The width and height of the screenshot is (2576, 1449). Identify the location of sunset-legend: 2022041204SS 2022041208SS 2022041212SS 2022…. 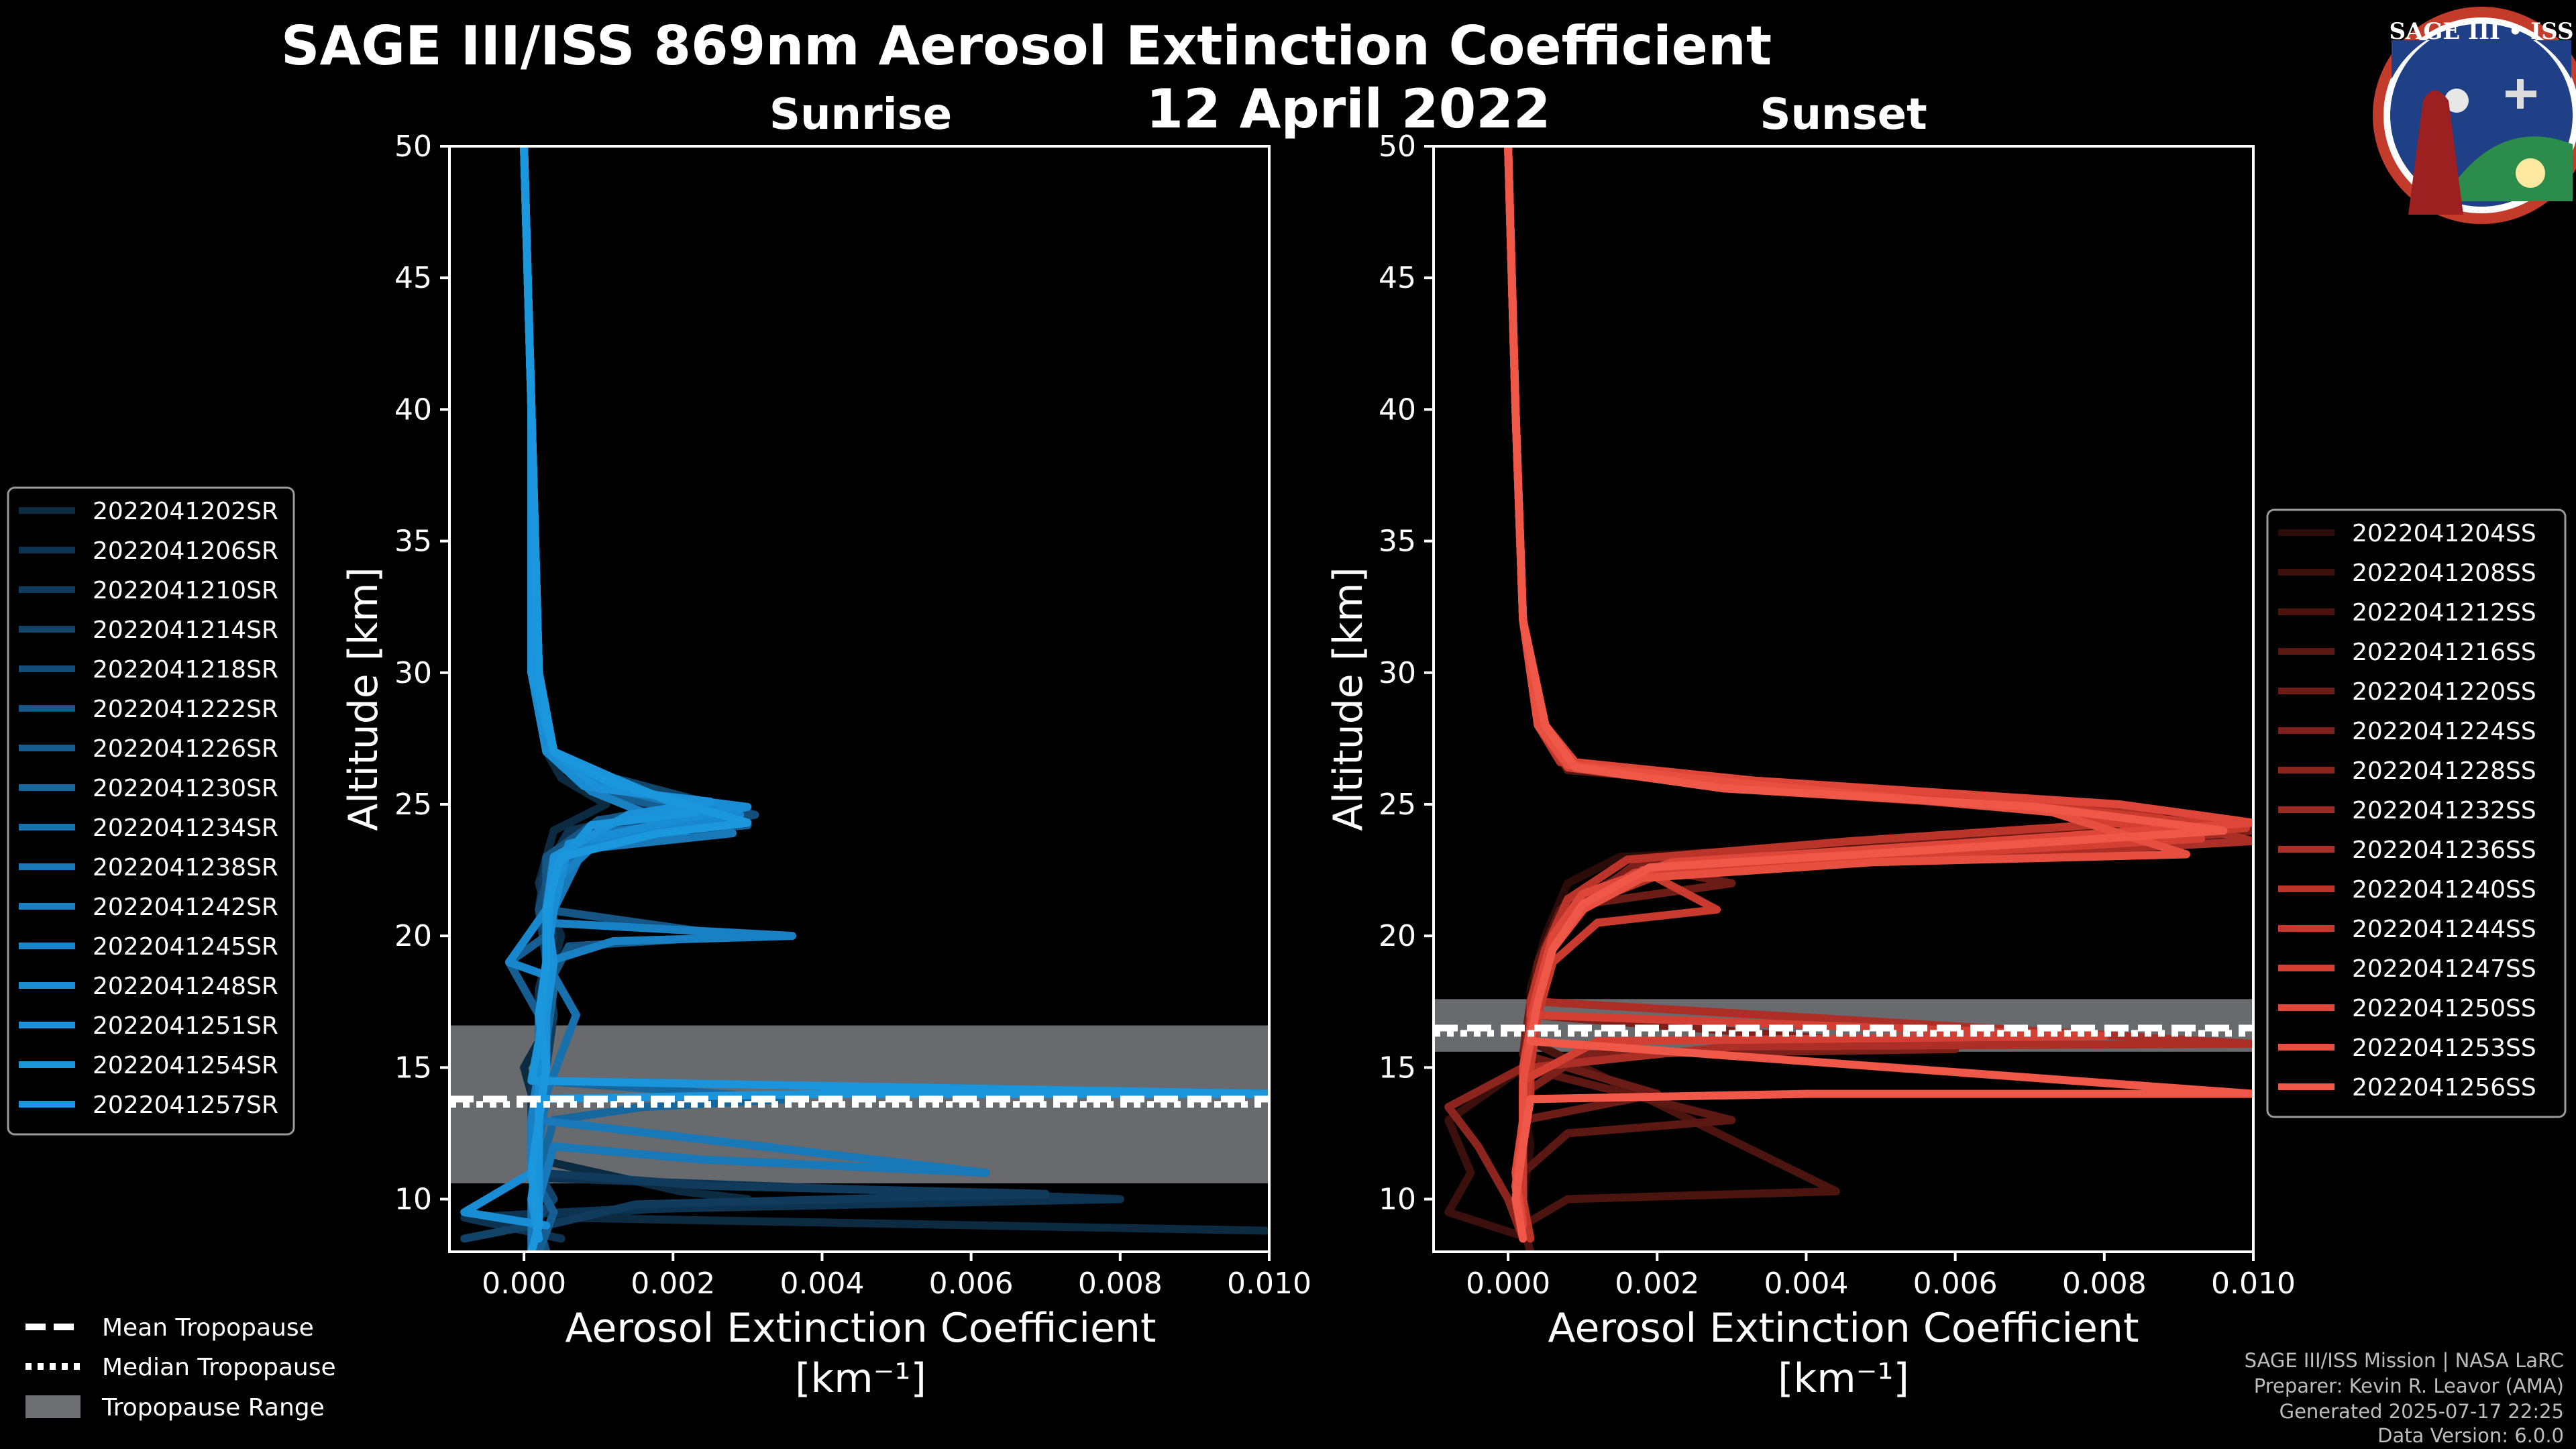
(2416, 813).